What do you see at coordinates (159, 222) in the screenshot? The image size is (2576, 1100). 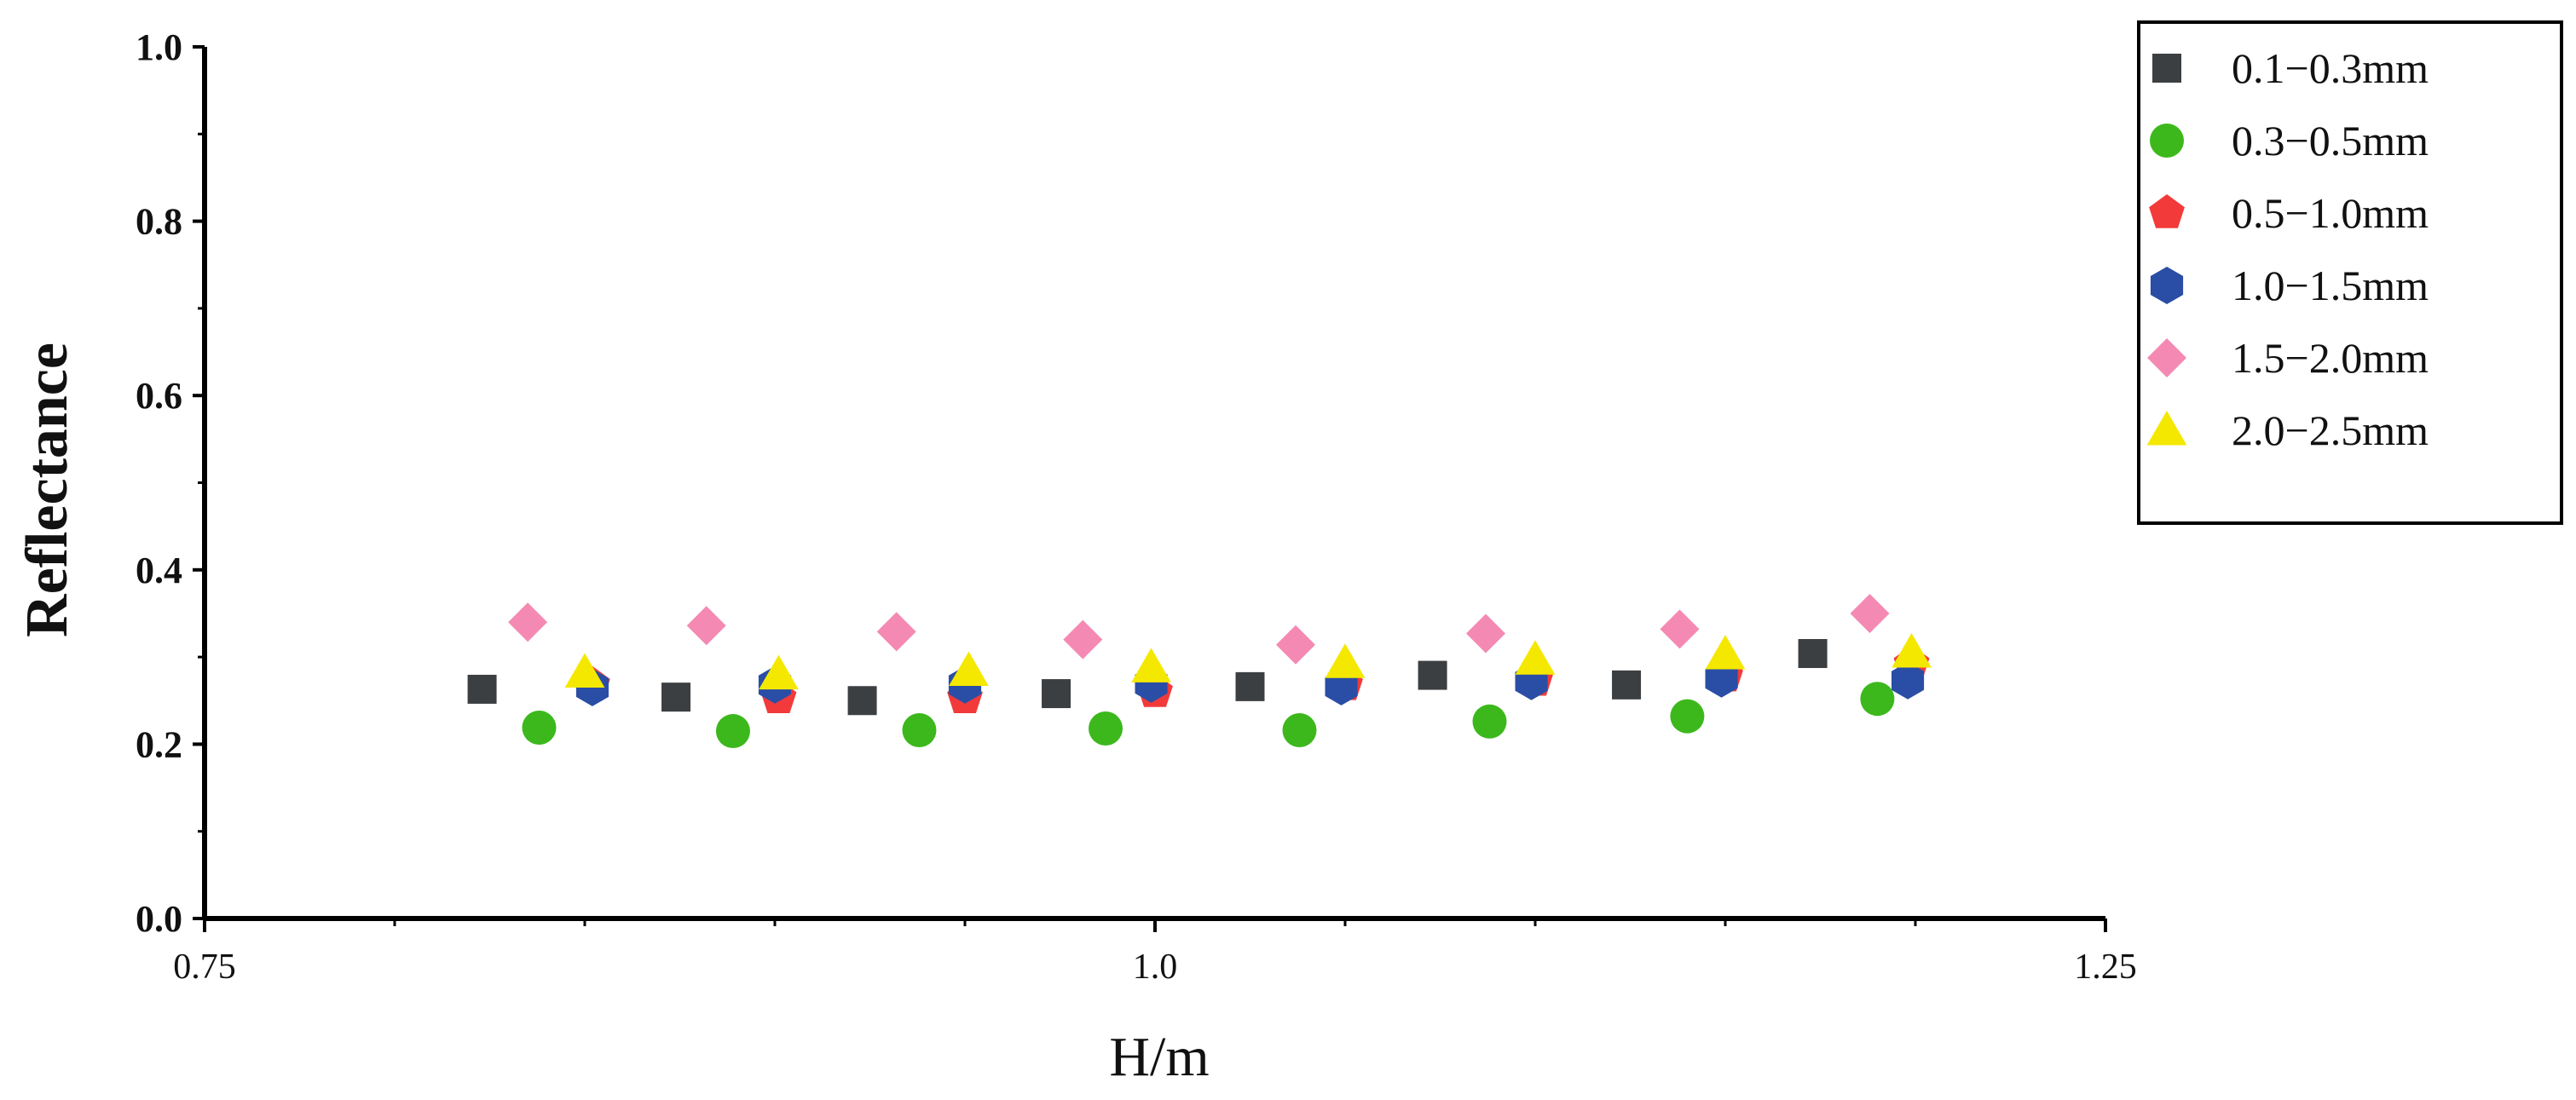 I see `y-tick-label: 0.8` at bounding box center [159, 222].